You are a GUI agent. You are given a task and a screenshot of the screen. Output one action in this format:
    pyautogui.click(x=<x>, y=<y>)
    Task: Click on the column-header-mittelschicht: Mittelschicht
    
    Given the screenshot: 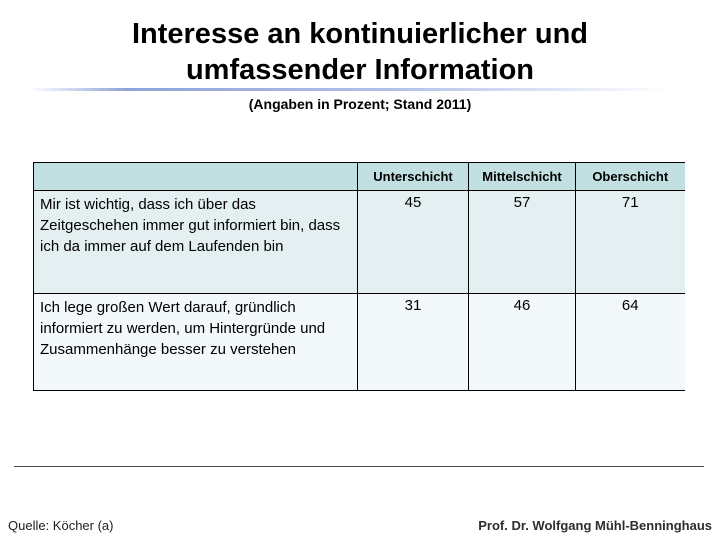 What is the action you would take?
    pyautogui.click(x=522, y=176)
    